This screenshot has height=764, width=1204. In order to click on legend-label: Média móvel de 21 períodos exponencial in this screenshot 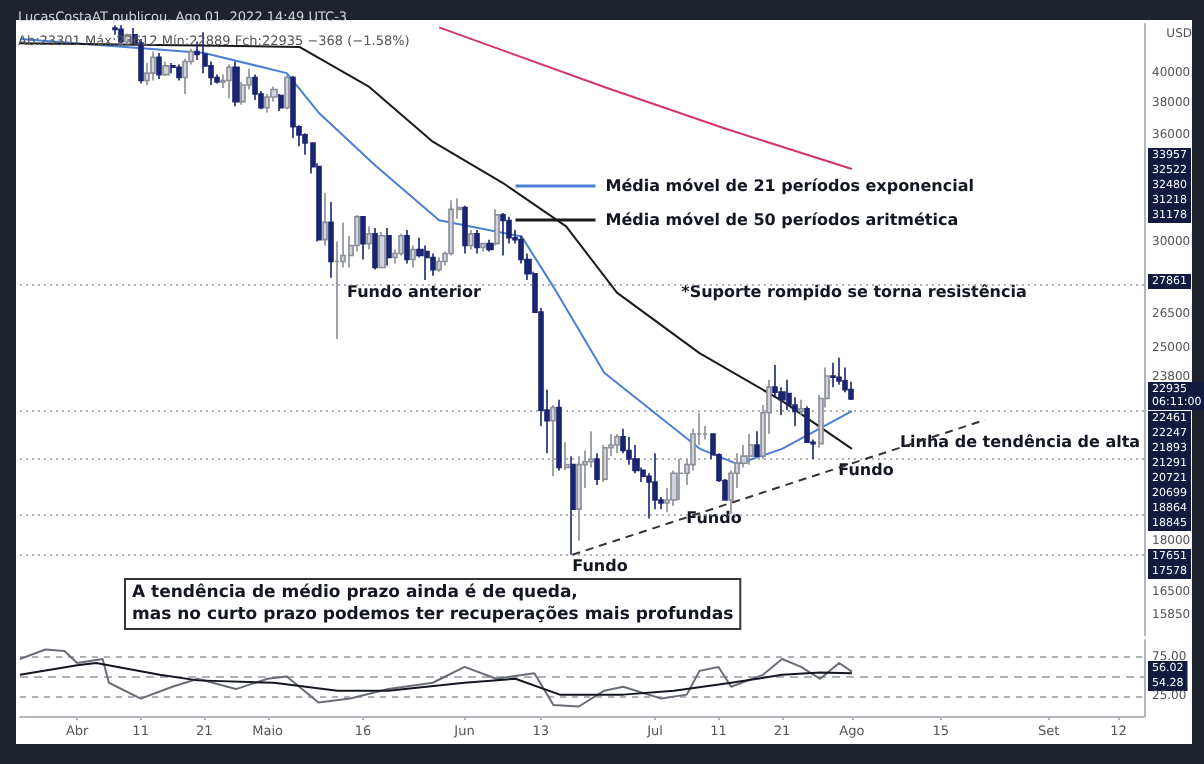, I will do `click(790, 186)`.